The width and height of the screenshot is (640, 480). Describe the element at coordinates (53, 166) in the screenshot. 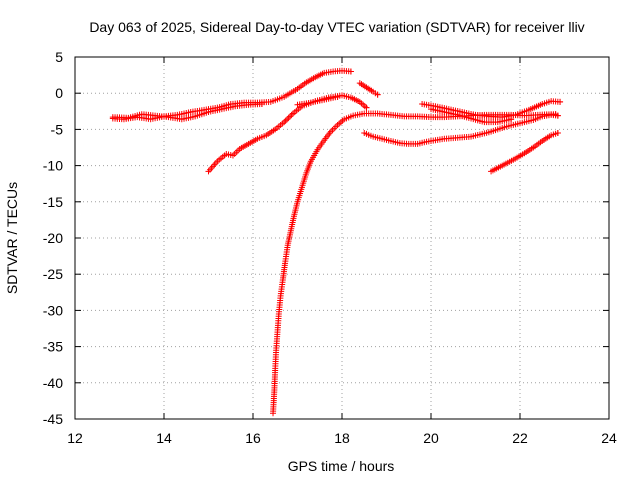

I see `y-tick-label: -10` at that location.